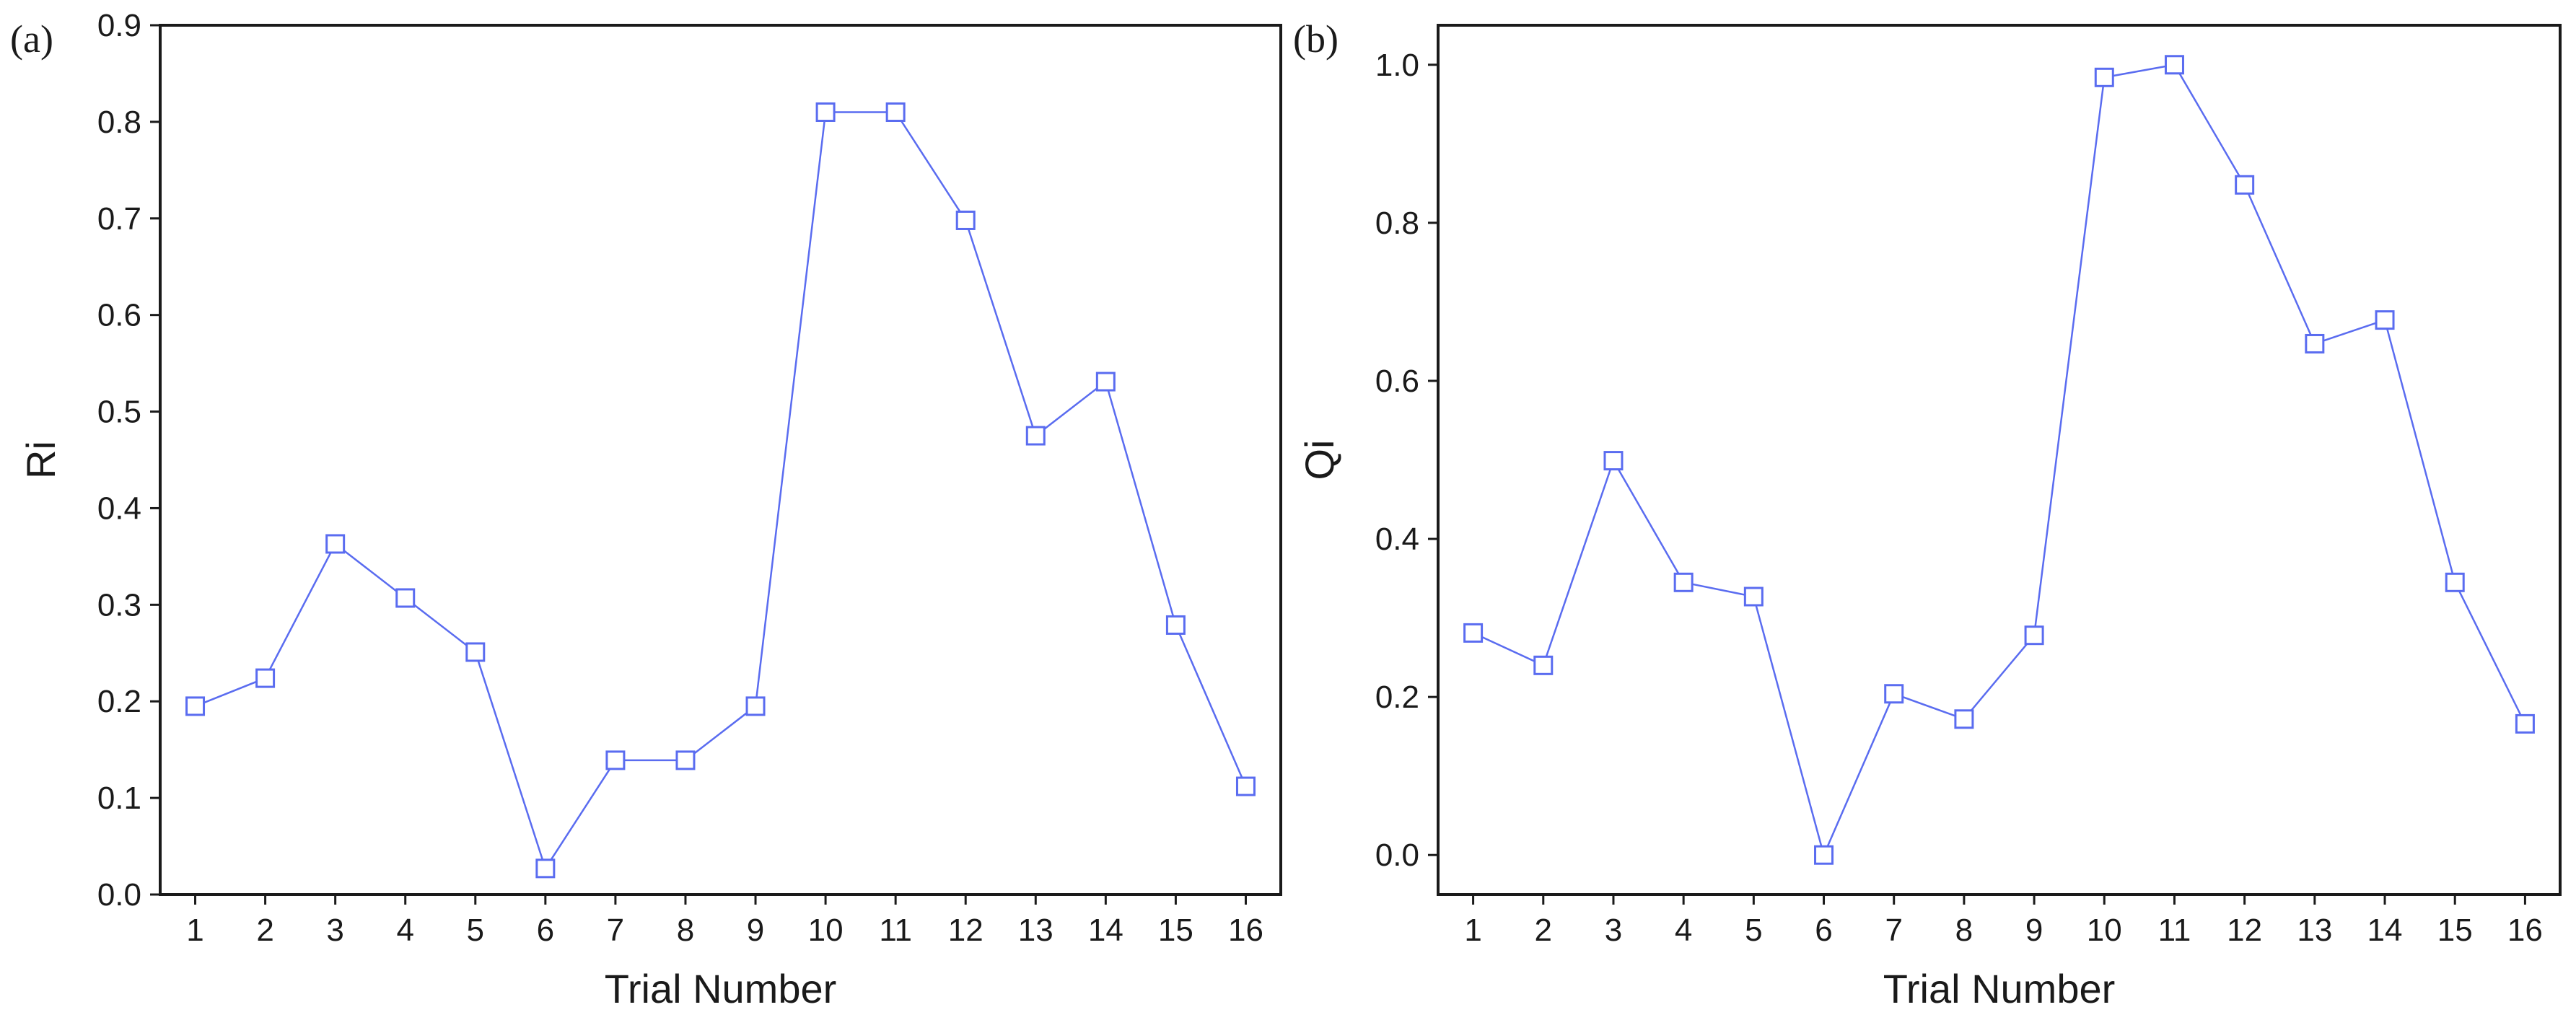 The height and width of the screenshot is (1015, 2576). Describe the element at coordinates (1397, 66) in the screenshot. I see `y-tick-label: 1.0` at that location.